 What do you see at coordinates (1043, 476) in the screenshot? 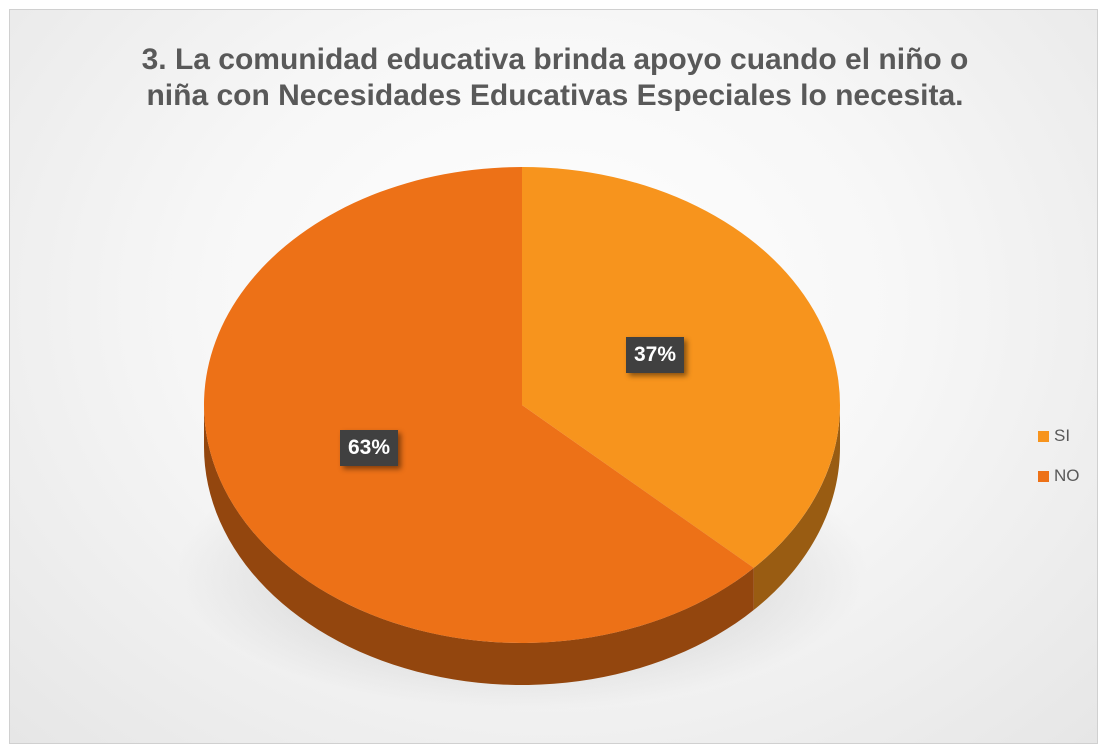
I see `legend-swatch-no` at bounding box center [1043, 476].